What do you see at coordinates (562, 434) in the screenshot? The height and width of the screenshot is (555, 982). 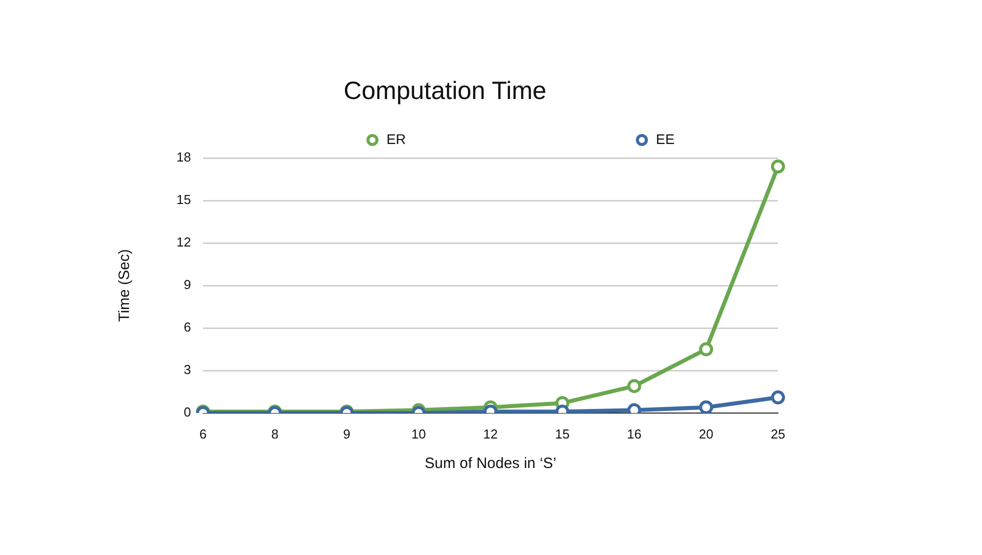 I see `x-tick-label: 15` at bounding box center [562, 434].